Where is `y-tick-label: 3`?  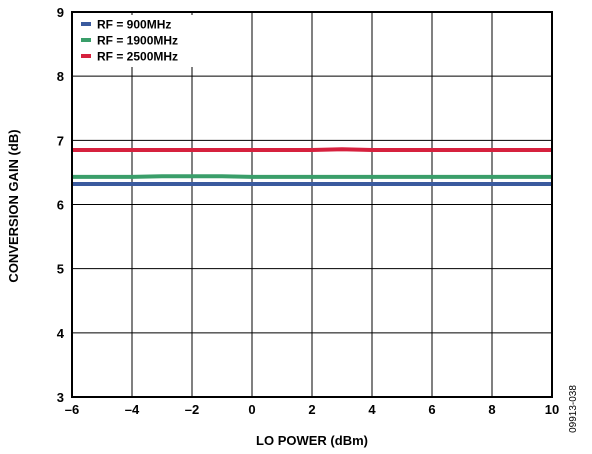 y-tick-label: 3 is located at coordinates (60, 397).